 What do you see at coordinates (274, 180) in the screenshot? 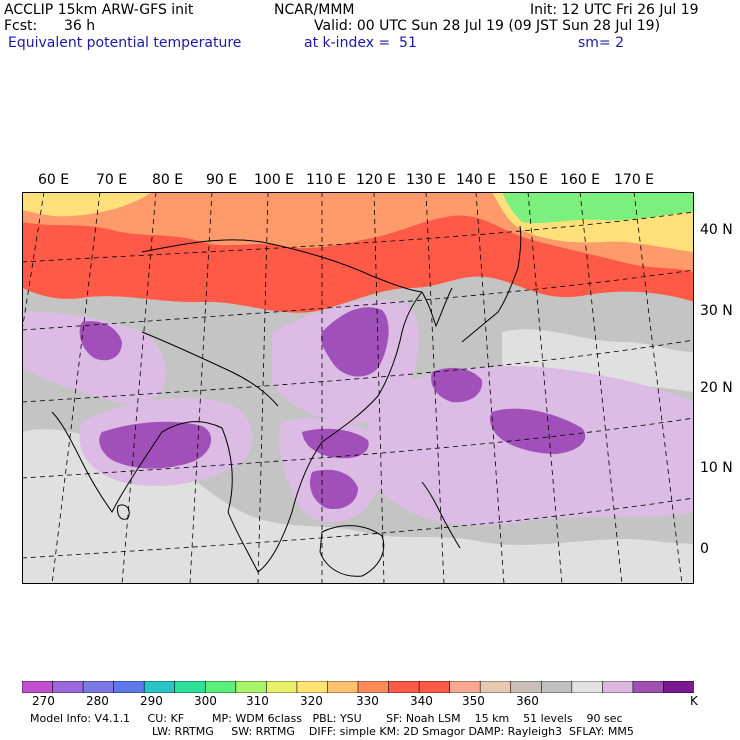
I see `longitude-label: 100 E` at bounding box center [274, 180].